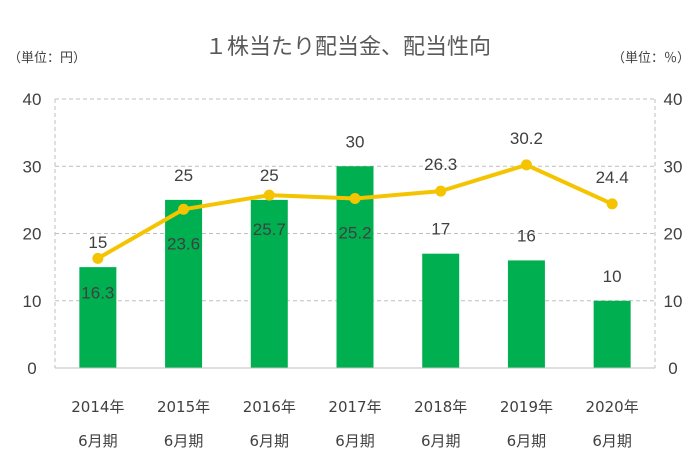  I want to click on x-axis-tick-label: 2018年, so click(440, 407).